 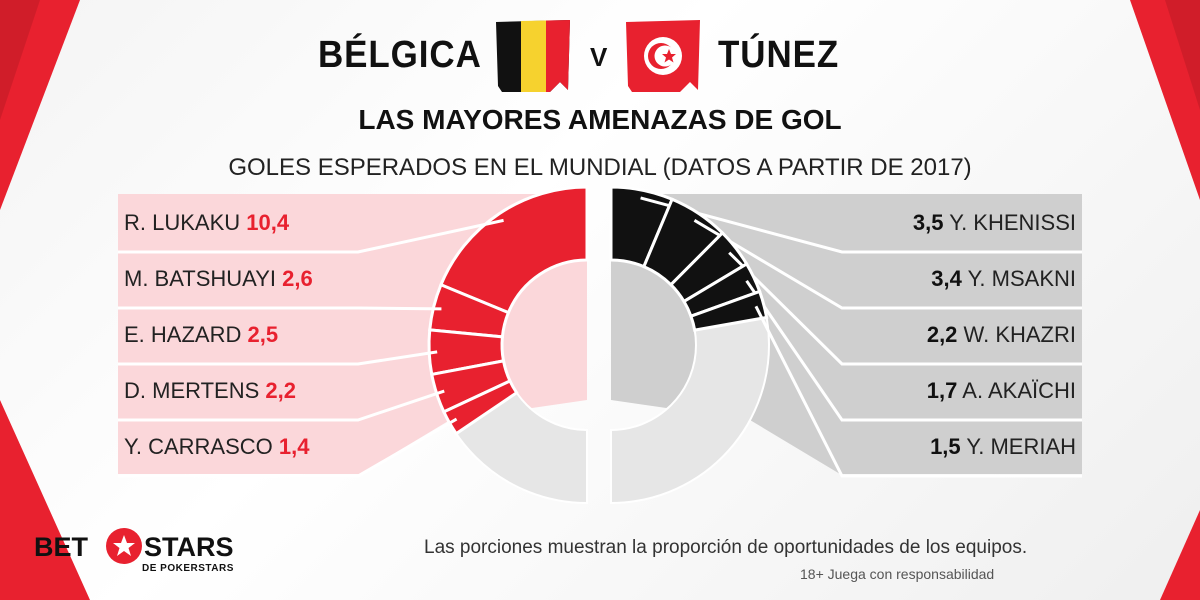 I want to click on tunisia-player-row: 1,5 Y. MERIAH, so click(x=1003, y=447).